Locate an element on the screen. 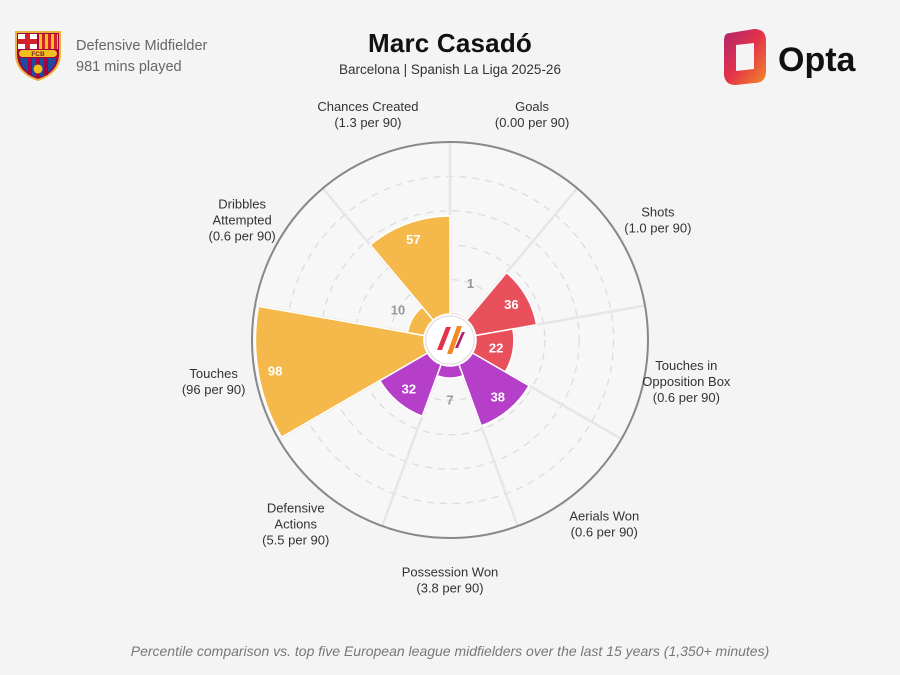  wedge-defensive-actions is located at coordinates (410, 384).